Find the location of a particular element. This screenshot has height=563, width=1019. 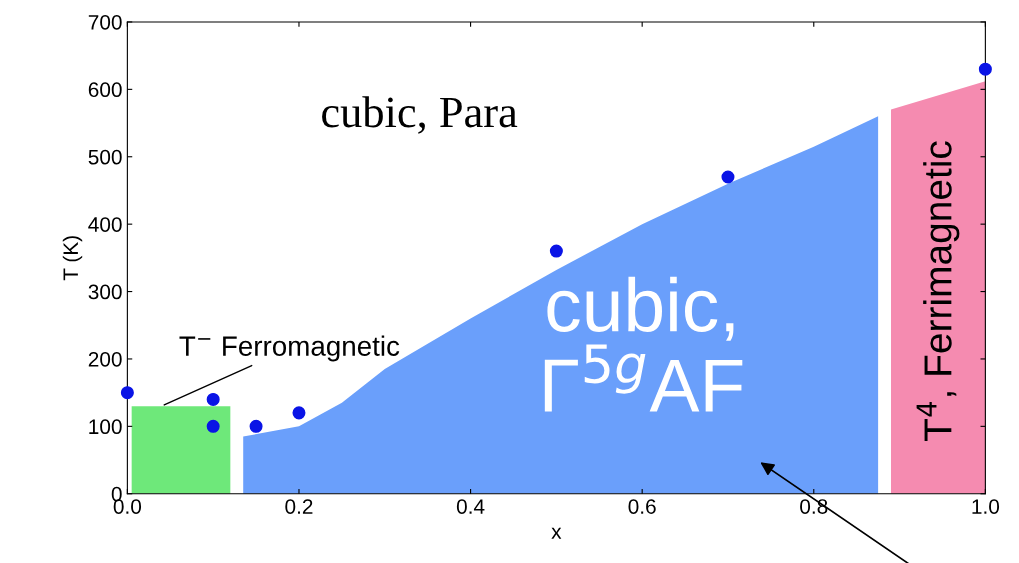

y-tick-label: 100 is located at coordinates (105, 427).